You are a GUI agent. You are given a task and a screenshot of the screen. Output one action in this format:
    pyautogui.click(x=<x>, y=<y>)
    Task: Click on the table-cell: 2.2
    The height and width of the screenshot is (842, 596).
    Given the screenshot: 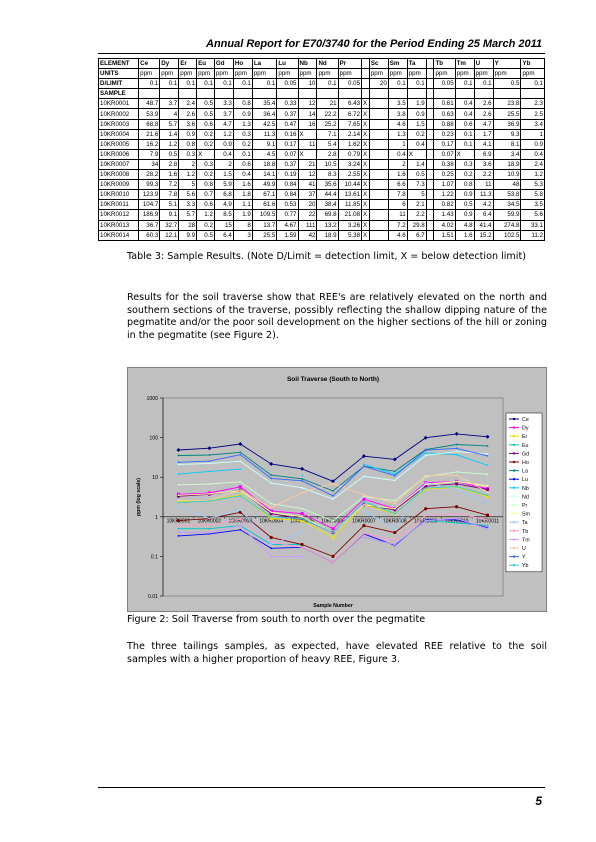 What is the action you would take?
    pyautogui.click(x=483, y=175)
    